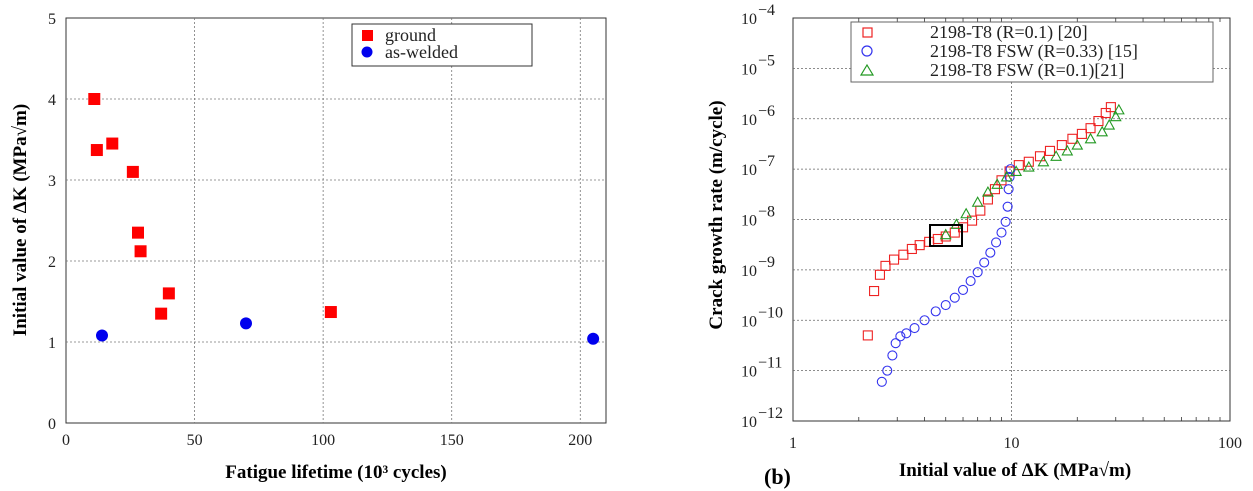 The image size is (1253, 491). Describe the element at coordinates (52, 19) in the screenshot. I see `y-tick-label: 5` at that location.